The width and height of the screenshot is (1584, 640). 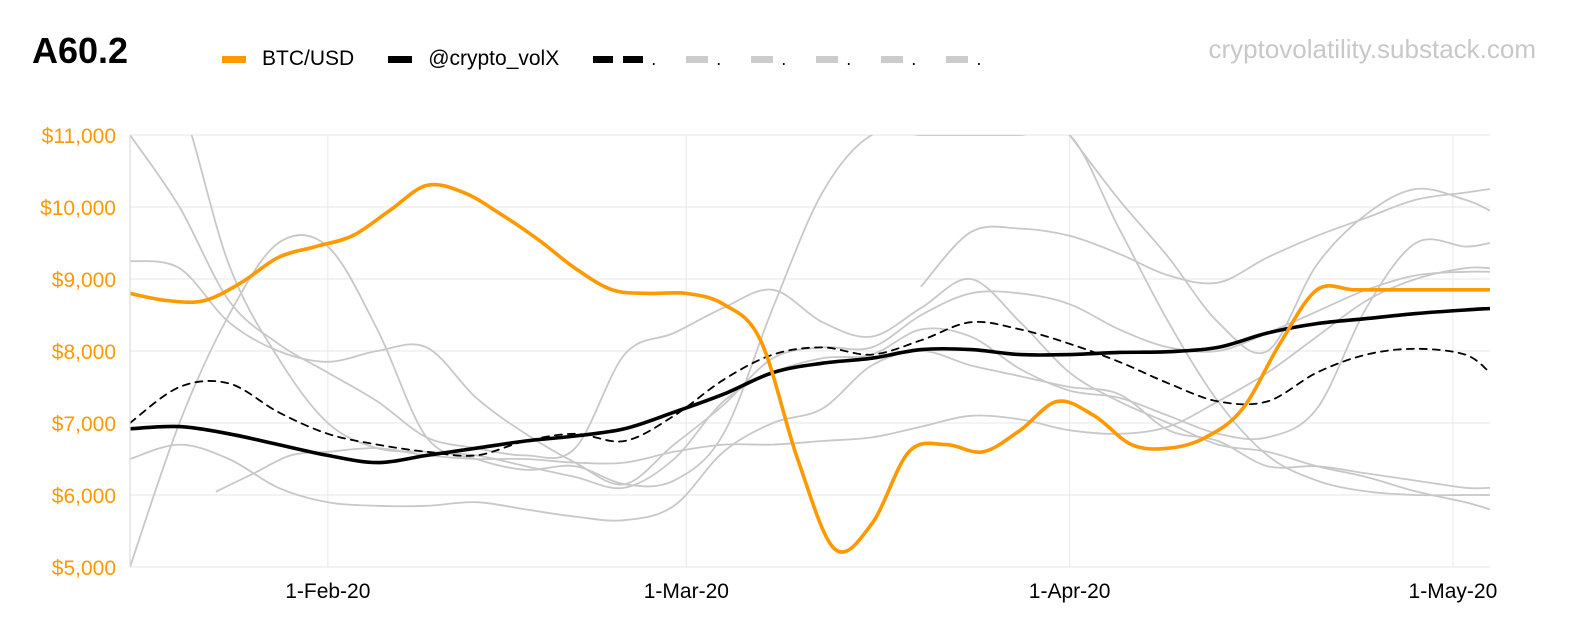 I want to click on y-tick-label: $10,000, so click(x=78, y=208).